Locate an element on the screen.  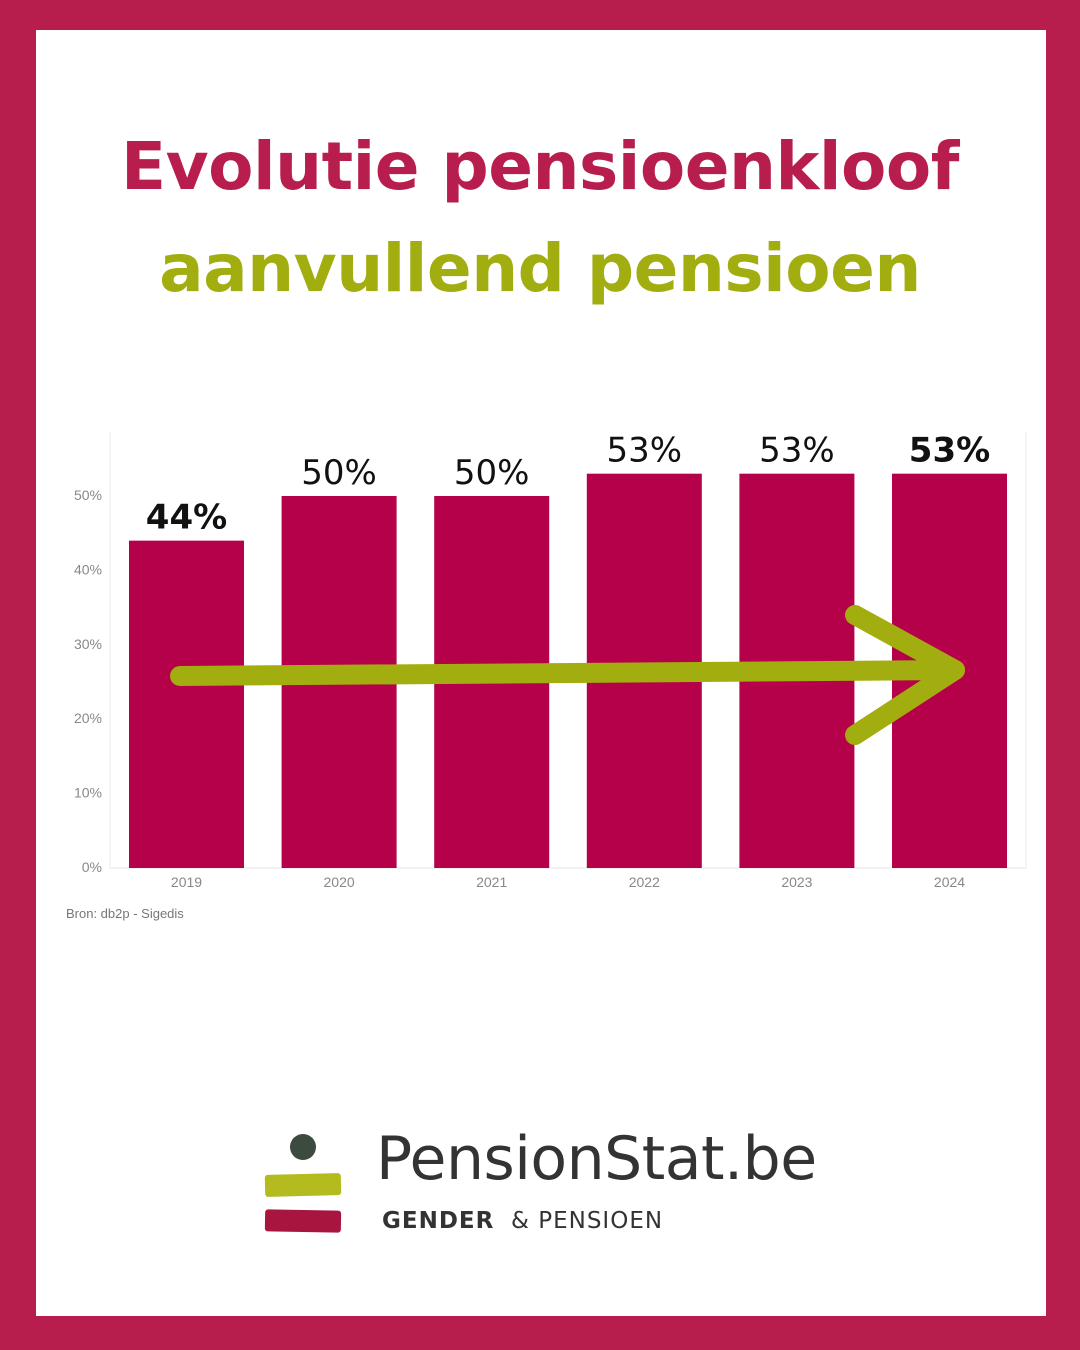
x-tick-2021: 2021 is located at coordinates (491, 882).